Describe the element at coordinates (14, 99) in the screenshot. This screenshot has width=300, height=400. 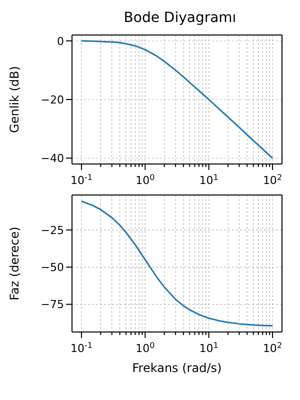
I see `y-axis-title: Genlik (dB)` at that location.